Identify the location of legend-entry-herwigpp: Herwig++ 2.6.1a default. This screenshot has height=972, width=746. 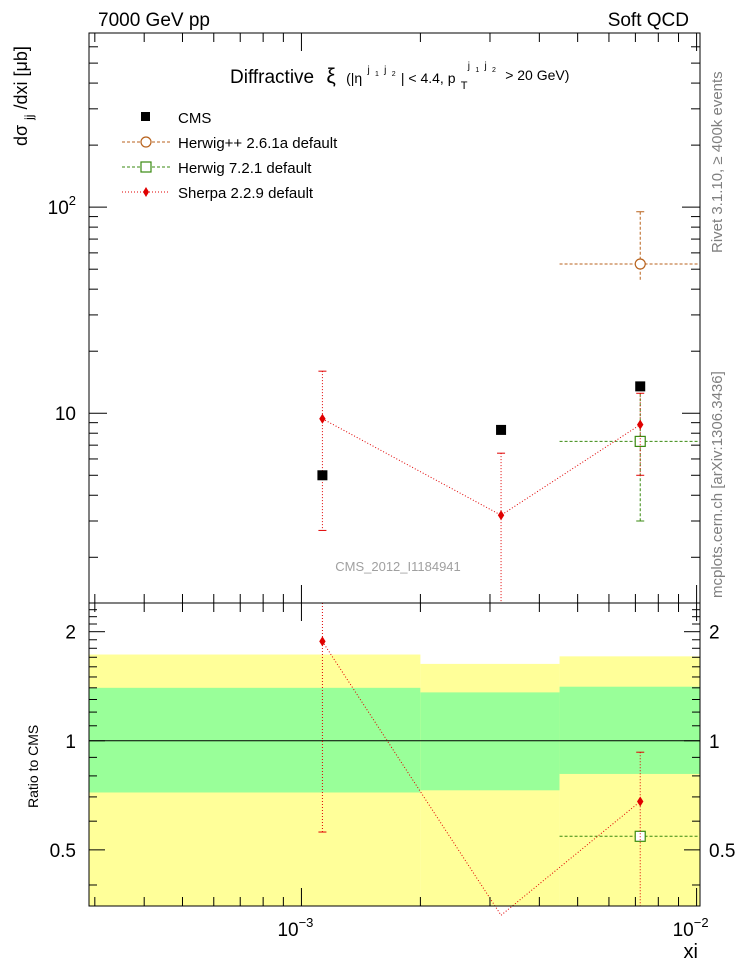
(230, 143).